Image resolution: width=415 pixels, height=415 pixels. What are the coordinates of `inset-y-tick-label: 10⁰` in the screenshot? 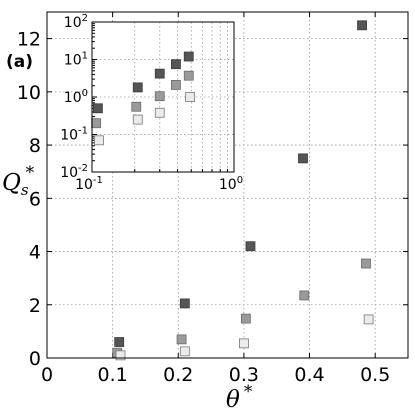 It's located at (76, 97).